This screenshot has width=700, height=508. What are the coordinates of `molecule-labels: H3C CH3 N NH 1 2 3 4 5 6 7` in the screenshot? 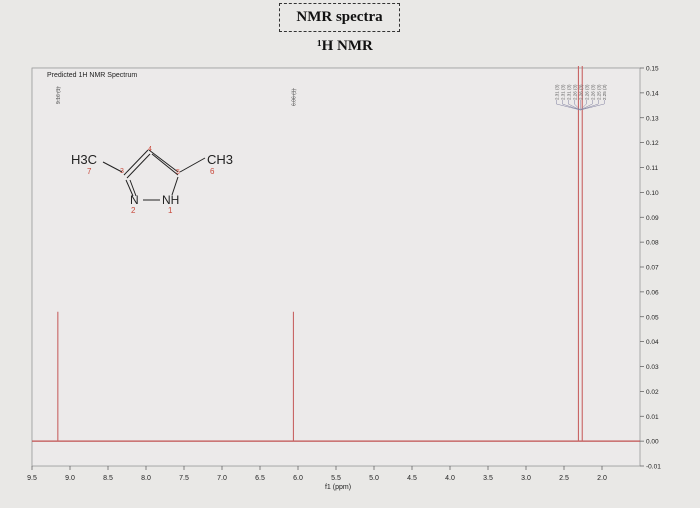 It's located at (152, 180).